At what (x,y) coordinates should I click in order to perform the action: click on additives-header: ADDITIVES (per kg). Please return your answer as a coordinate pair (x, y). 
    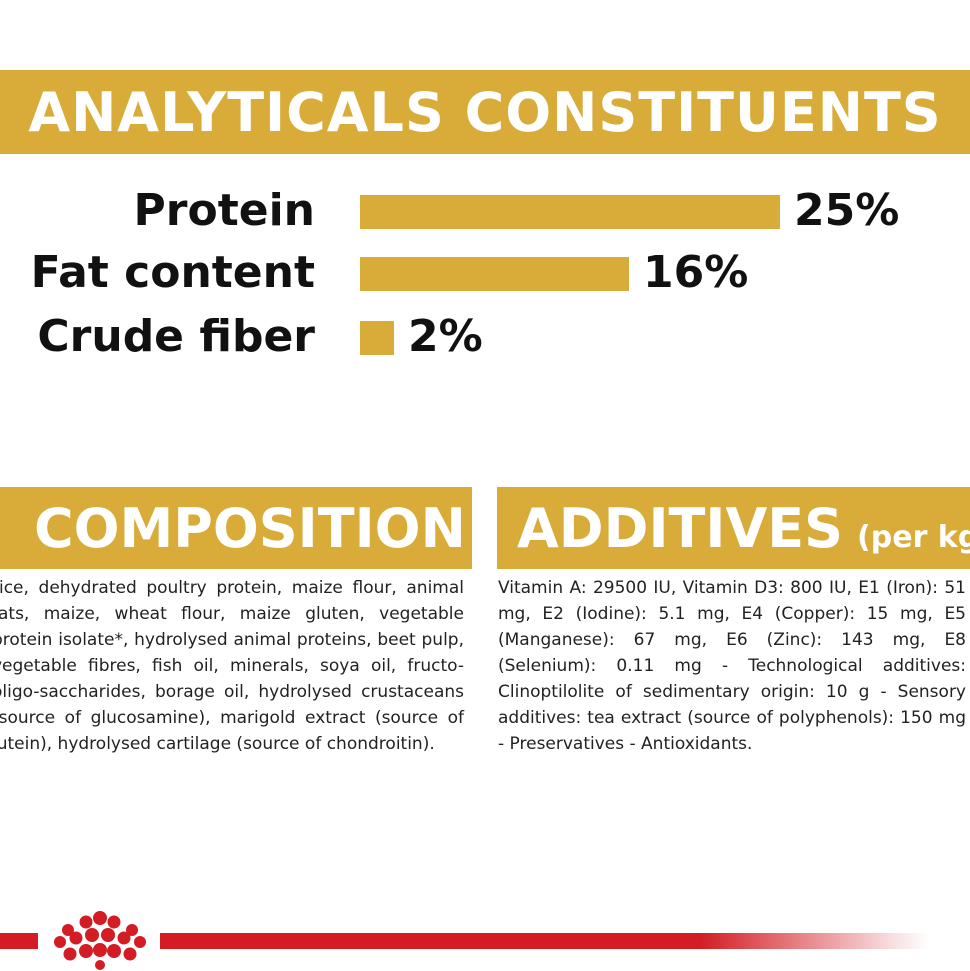
    Looking at the image, I should click on (733, 528).